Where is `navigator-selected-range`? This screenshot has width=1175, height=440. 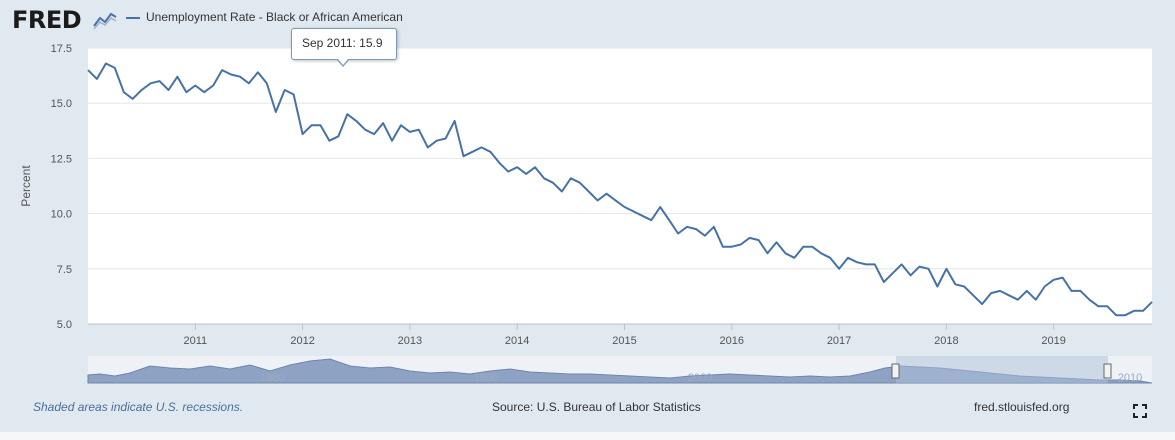 navigator-selected-range is located at coordinates (1002, 369).